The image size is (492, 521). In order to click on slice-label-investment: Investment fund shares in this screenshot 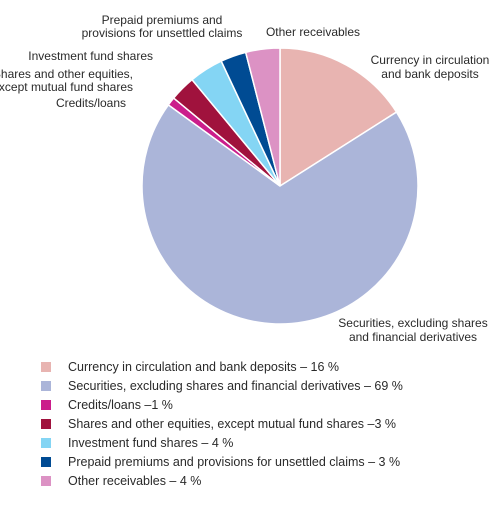, I will do `click(90, 56)`.